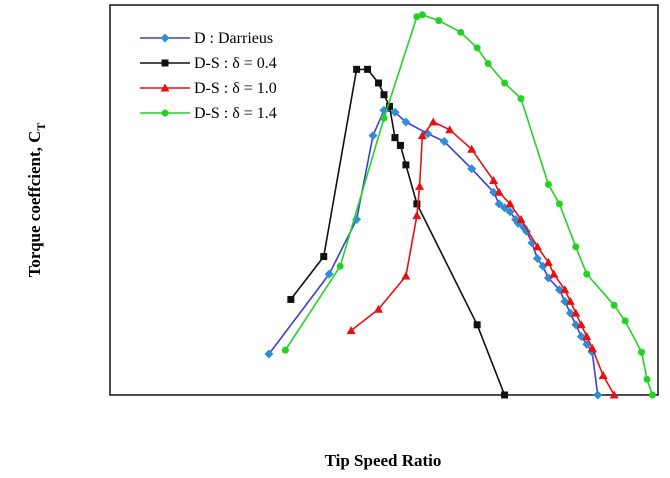  What do you see at coordinates (235, 113) in the screenshot?
I see `legend-label: D-S : δ = 1.4` at bounding box center [235, 113].